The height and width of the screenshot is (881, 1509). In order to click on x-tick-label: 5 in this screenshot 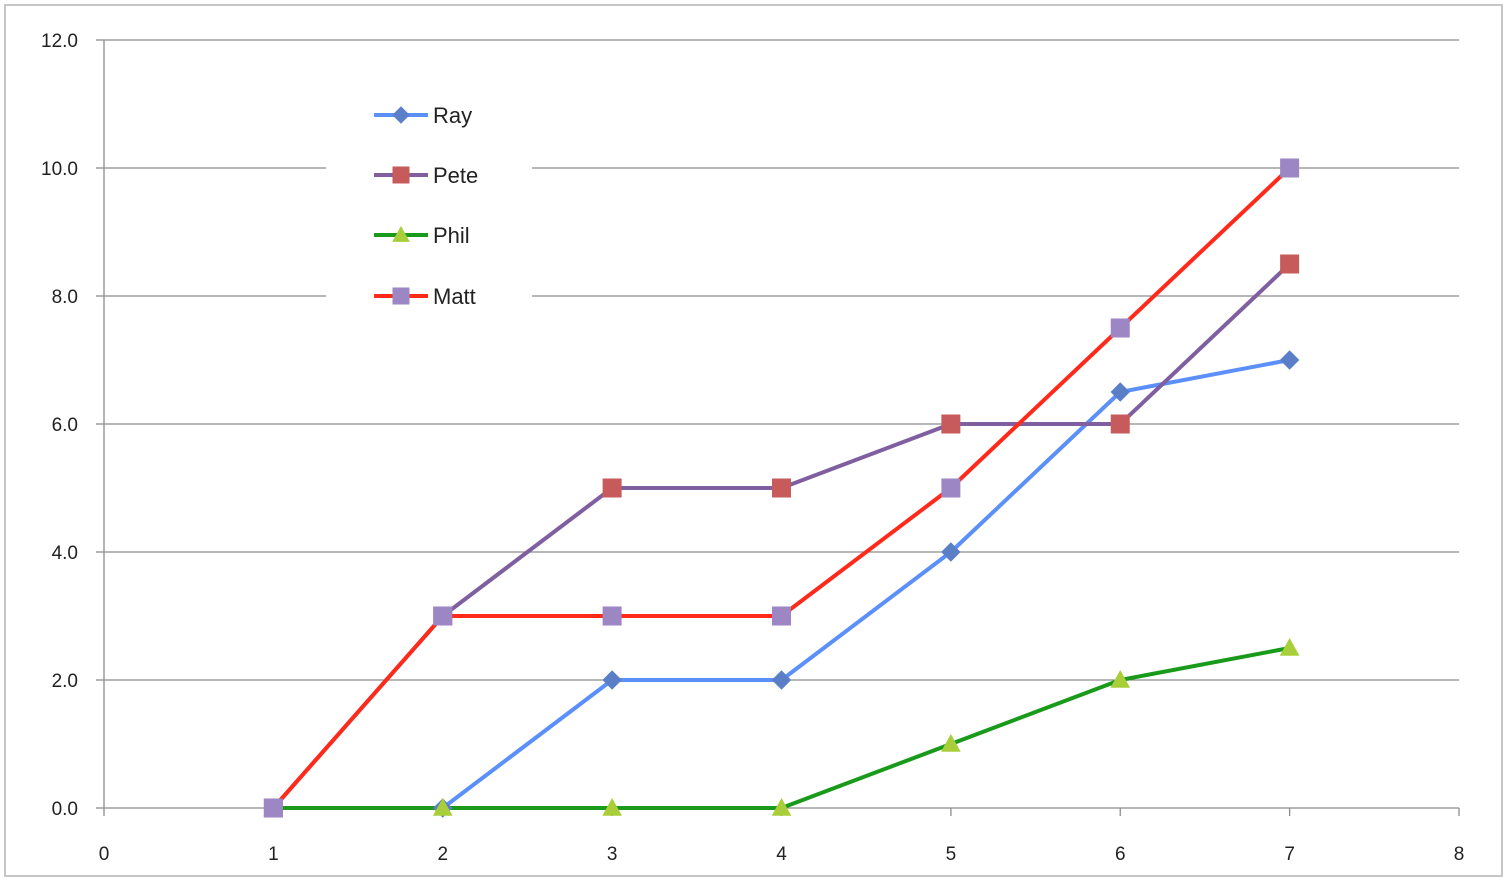, I will do `click(951, 854)`.